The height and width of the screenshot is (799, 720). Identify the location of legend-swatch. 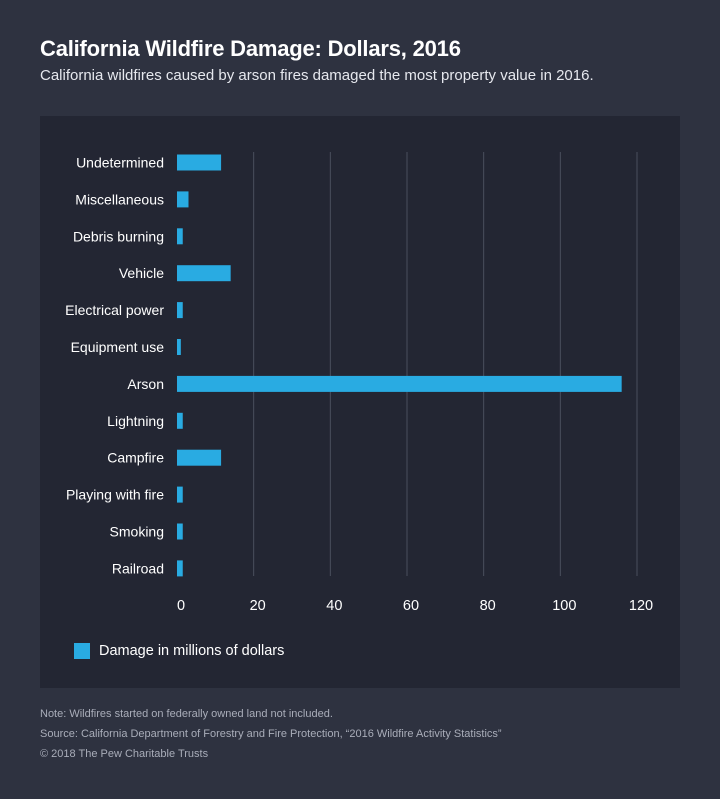
(82, 651).